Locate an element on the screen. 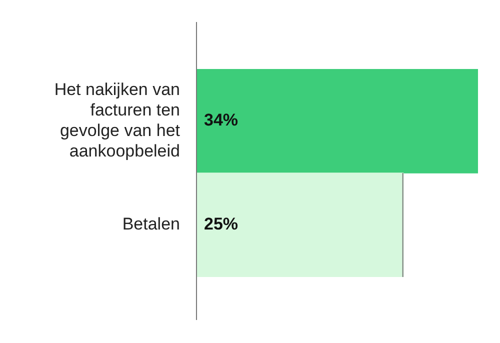 This screenshot has width=500, height=343. y-tick-label: Betalen is located at coordinates (151, 224).